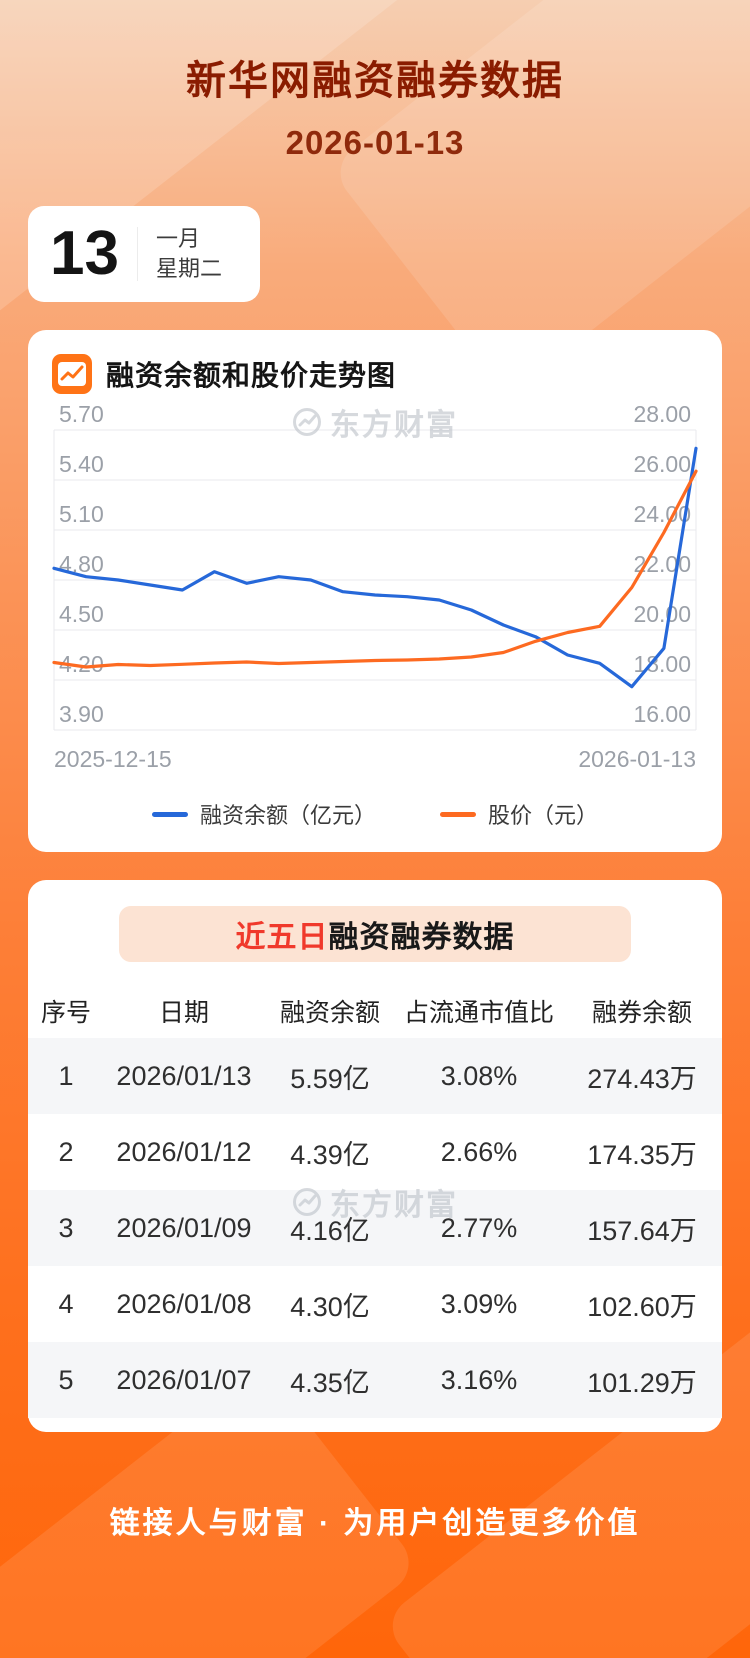  What do you see at coordinates (375, 1228) in the screenshot?
I see `table-row: 3 2026/01/09 4.16亿 2.77% 157.64万` at bounding box center [375, 1228].